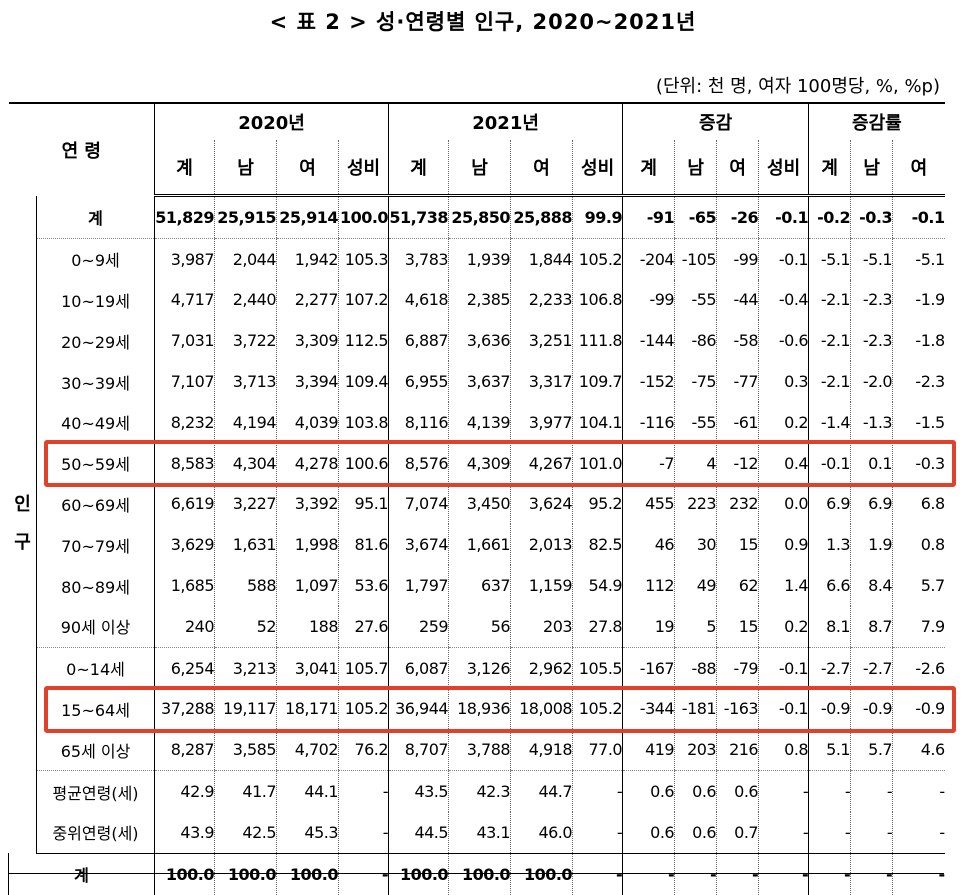  Describe the element at coordinates (363, 341) in the screenshot. I see `data-cell: 112.5` at that location.